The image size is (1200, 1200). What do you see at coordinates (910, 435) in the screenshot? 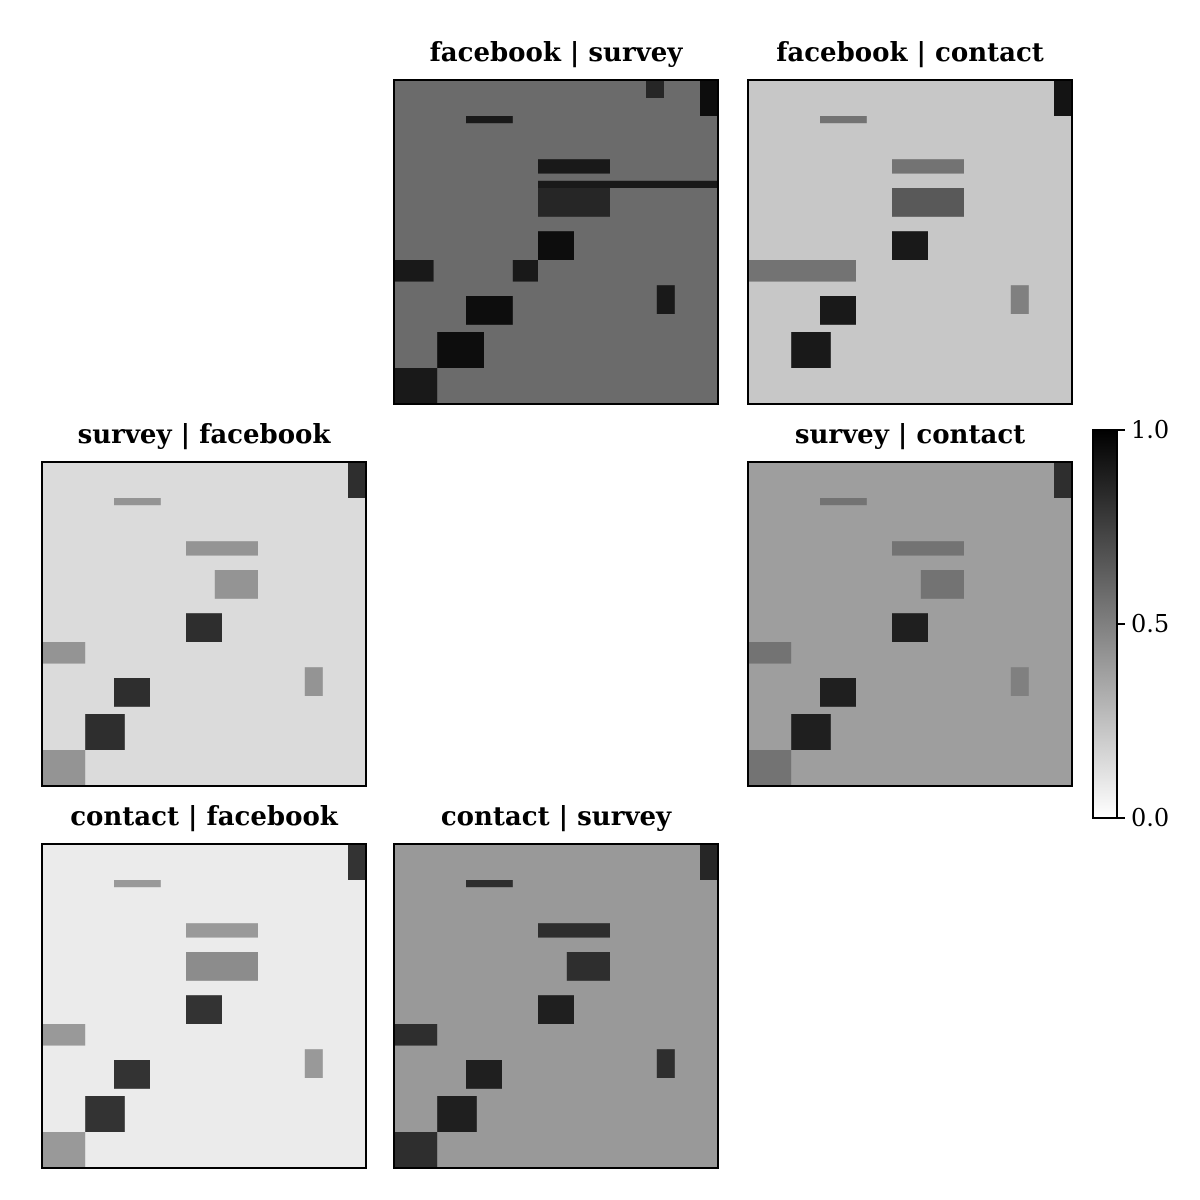
I see `panel-title: survey | contact` at bounding box center [910, 435].